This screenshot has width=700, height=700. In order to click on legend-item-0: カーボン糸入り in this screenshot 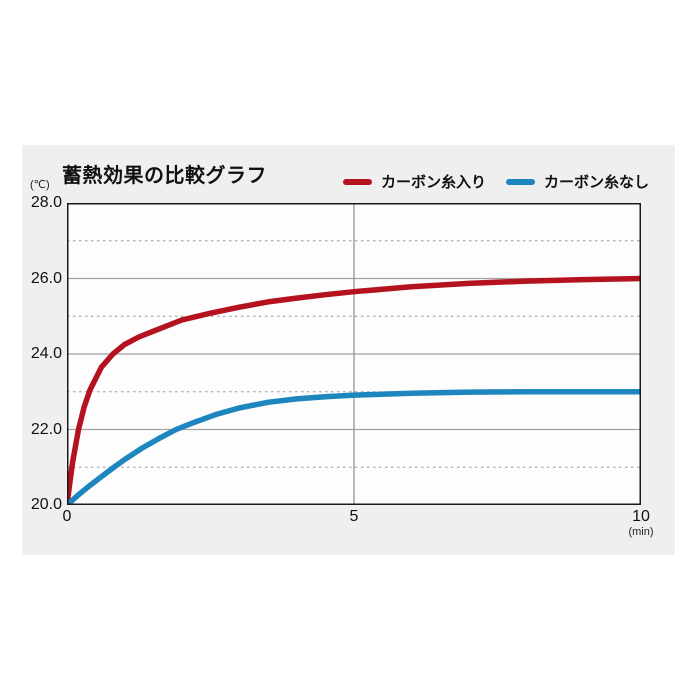, I will do `click(414, 181)`.